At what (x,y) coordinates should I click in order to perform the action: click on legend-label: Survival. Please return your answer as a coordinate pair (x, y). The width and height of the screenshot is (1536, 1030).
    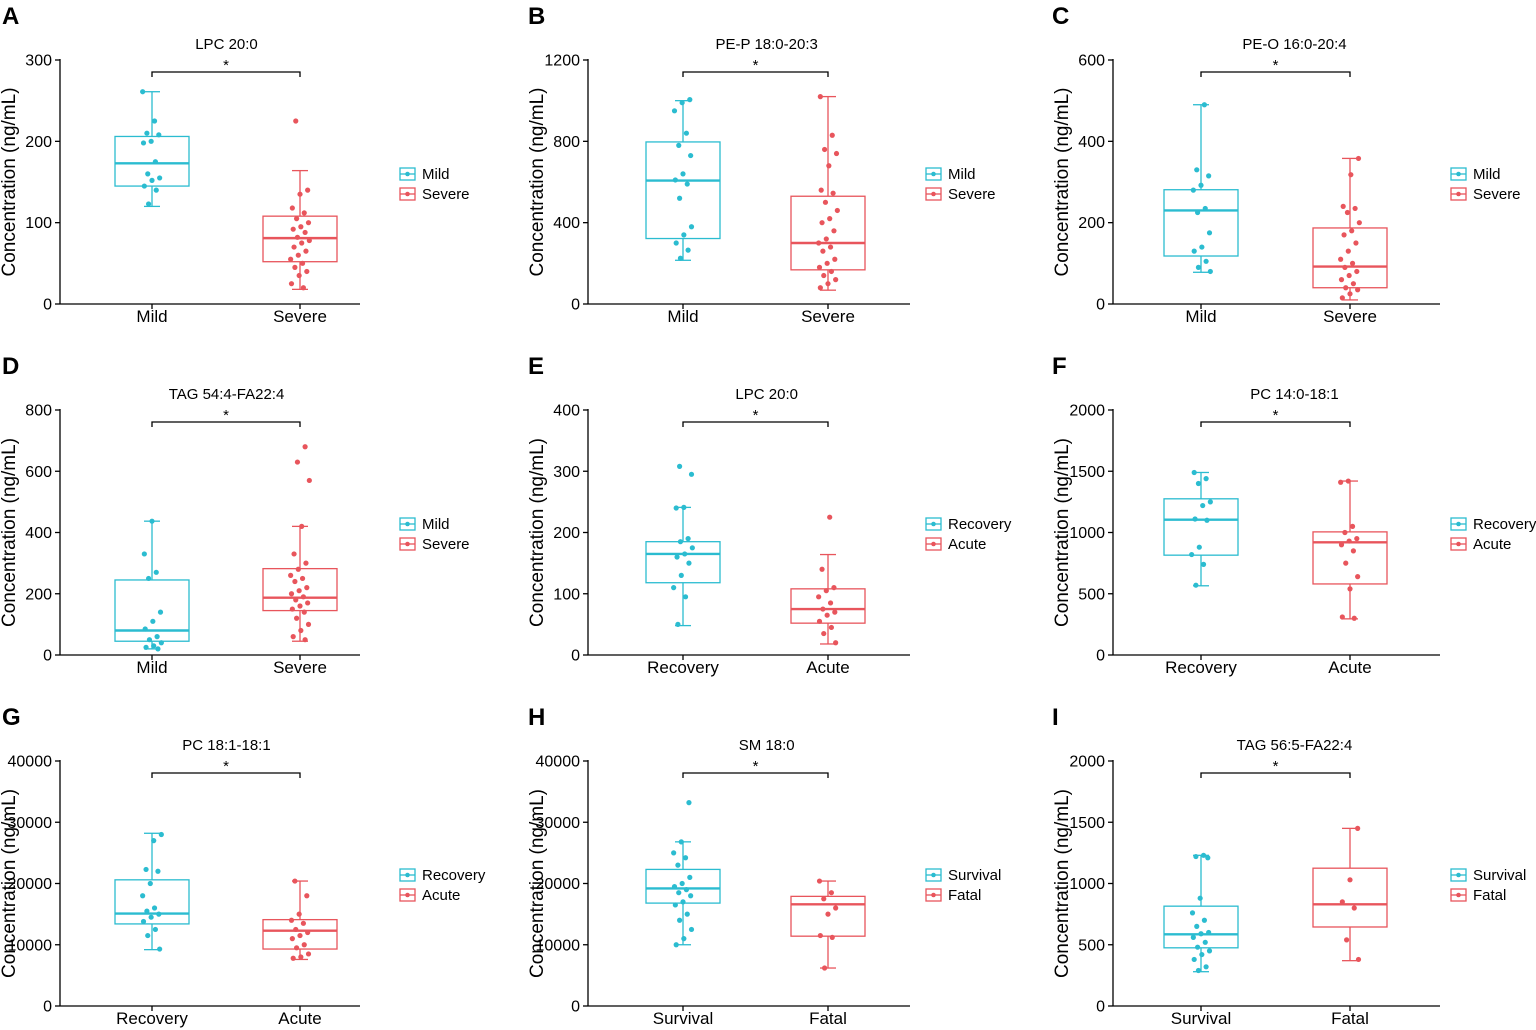
    Looking at the image, I should click on (974, 875).